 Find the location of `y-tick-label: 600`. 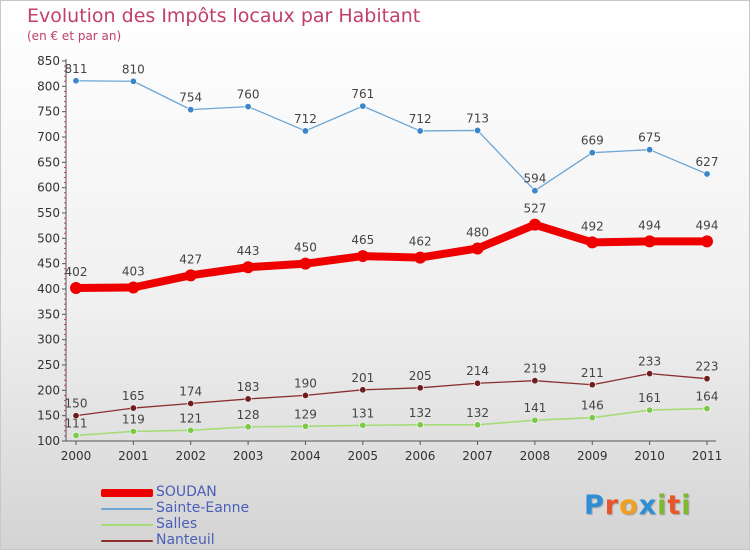

y-tick-label: 600 is located at coordinates (48, 188).